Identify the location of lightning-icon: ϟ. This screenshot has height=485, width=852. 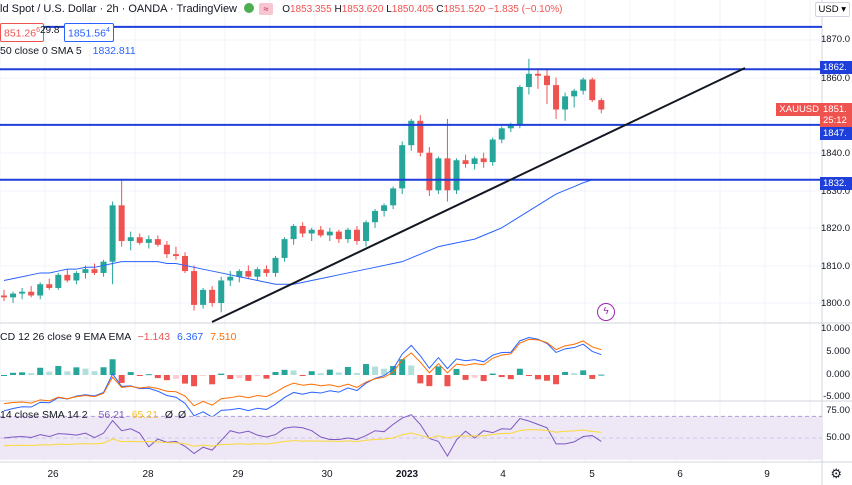
(606, 312).